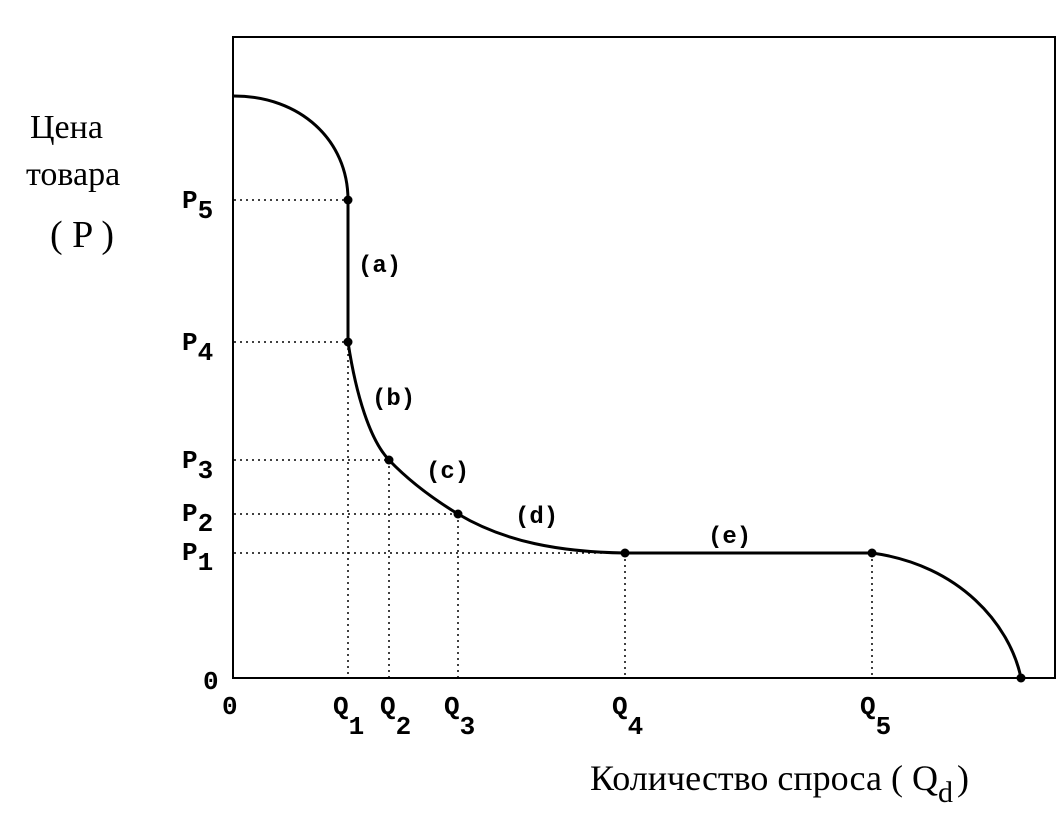  I want to click on x-origin-label: 0, so click(230, 707).